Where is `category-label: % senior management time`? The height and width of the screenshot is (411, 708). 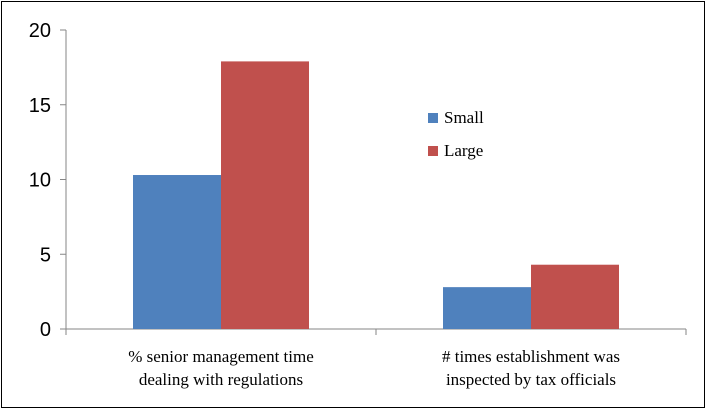 category-label: % senior management time is located at coordinates (221, 356).